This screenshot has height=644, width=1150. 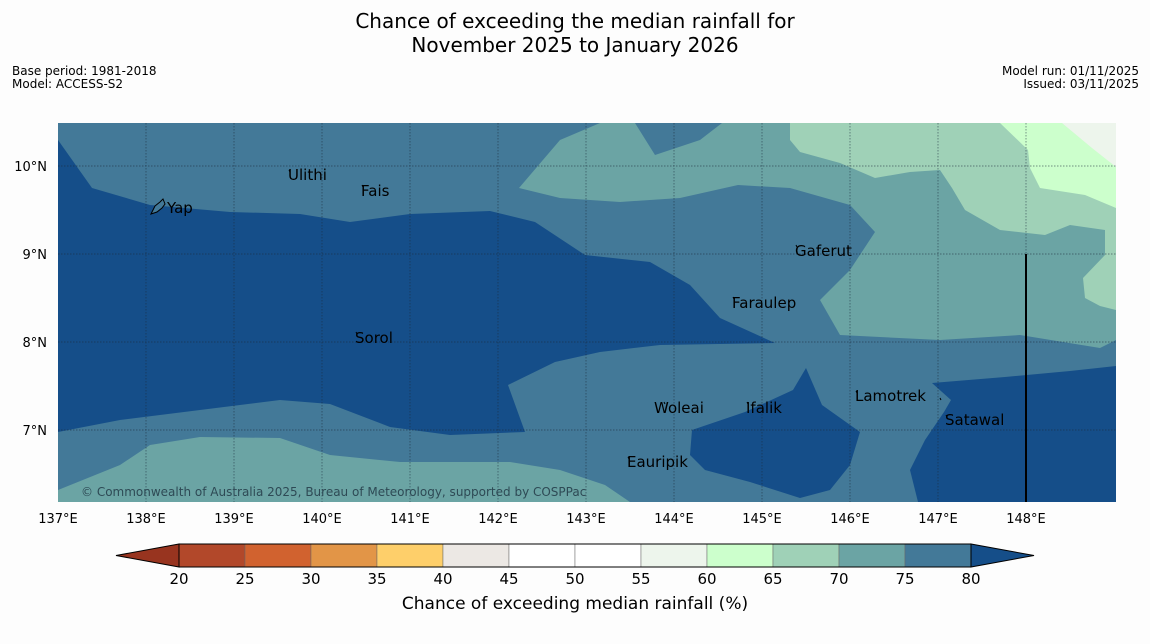 I want to click on lon-label-10: 147°E, so click(x=938, y=519).